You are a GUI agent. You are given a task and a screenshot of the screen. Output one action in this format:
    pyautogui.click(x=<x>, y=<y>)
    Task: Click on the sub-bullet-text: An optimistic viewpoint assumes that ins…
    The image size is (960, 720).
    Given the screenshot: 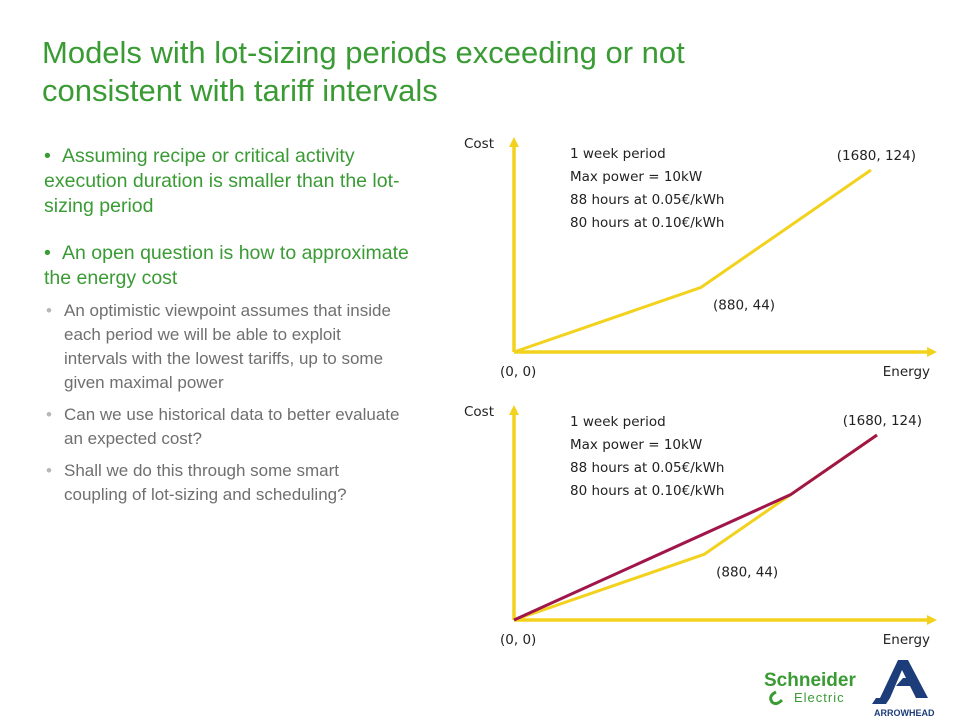 What is the action you would take?
    pyautogui.click(x=227, y=346)
    